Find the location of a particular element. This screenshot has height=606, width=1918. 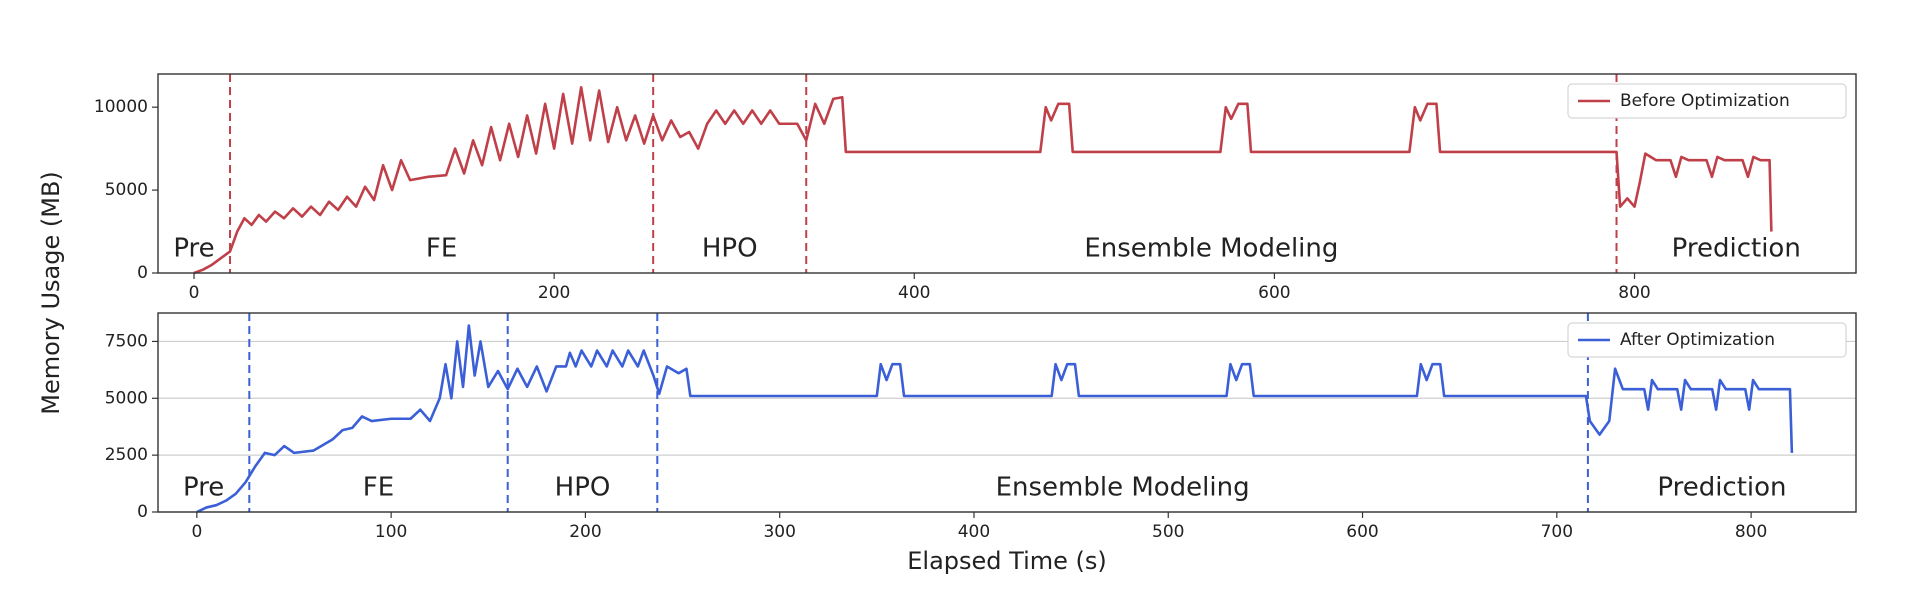

y-tick-label: 7500 is located at coordinates (126, 341).